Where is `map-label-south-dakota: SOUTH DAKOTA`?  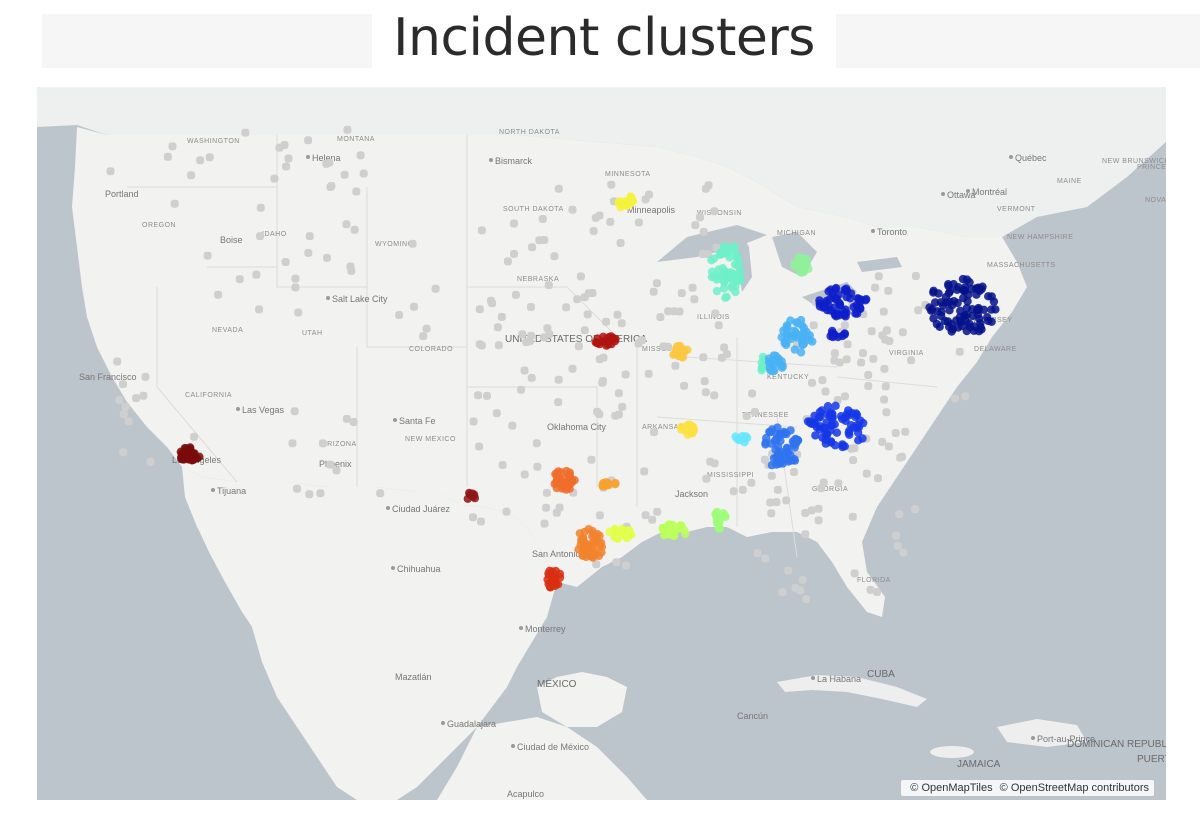 map-label-south-dakota: SOUTH DAKOTA is located at coordinates (533, 209).